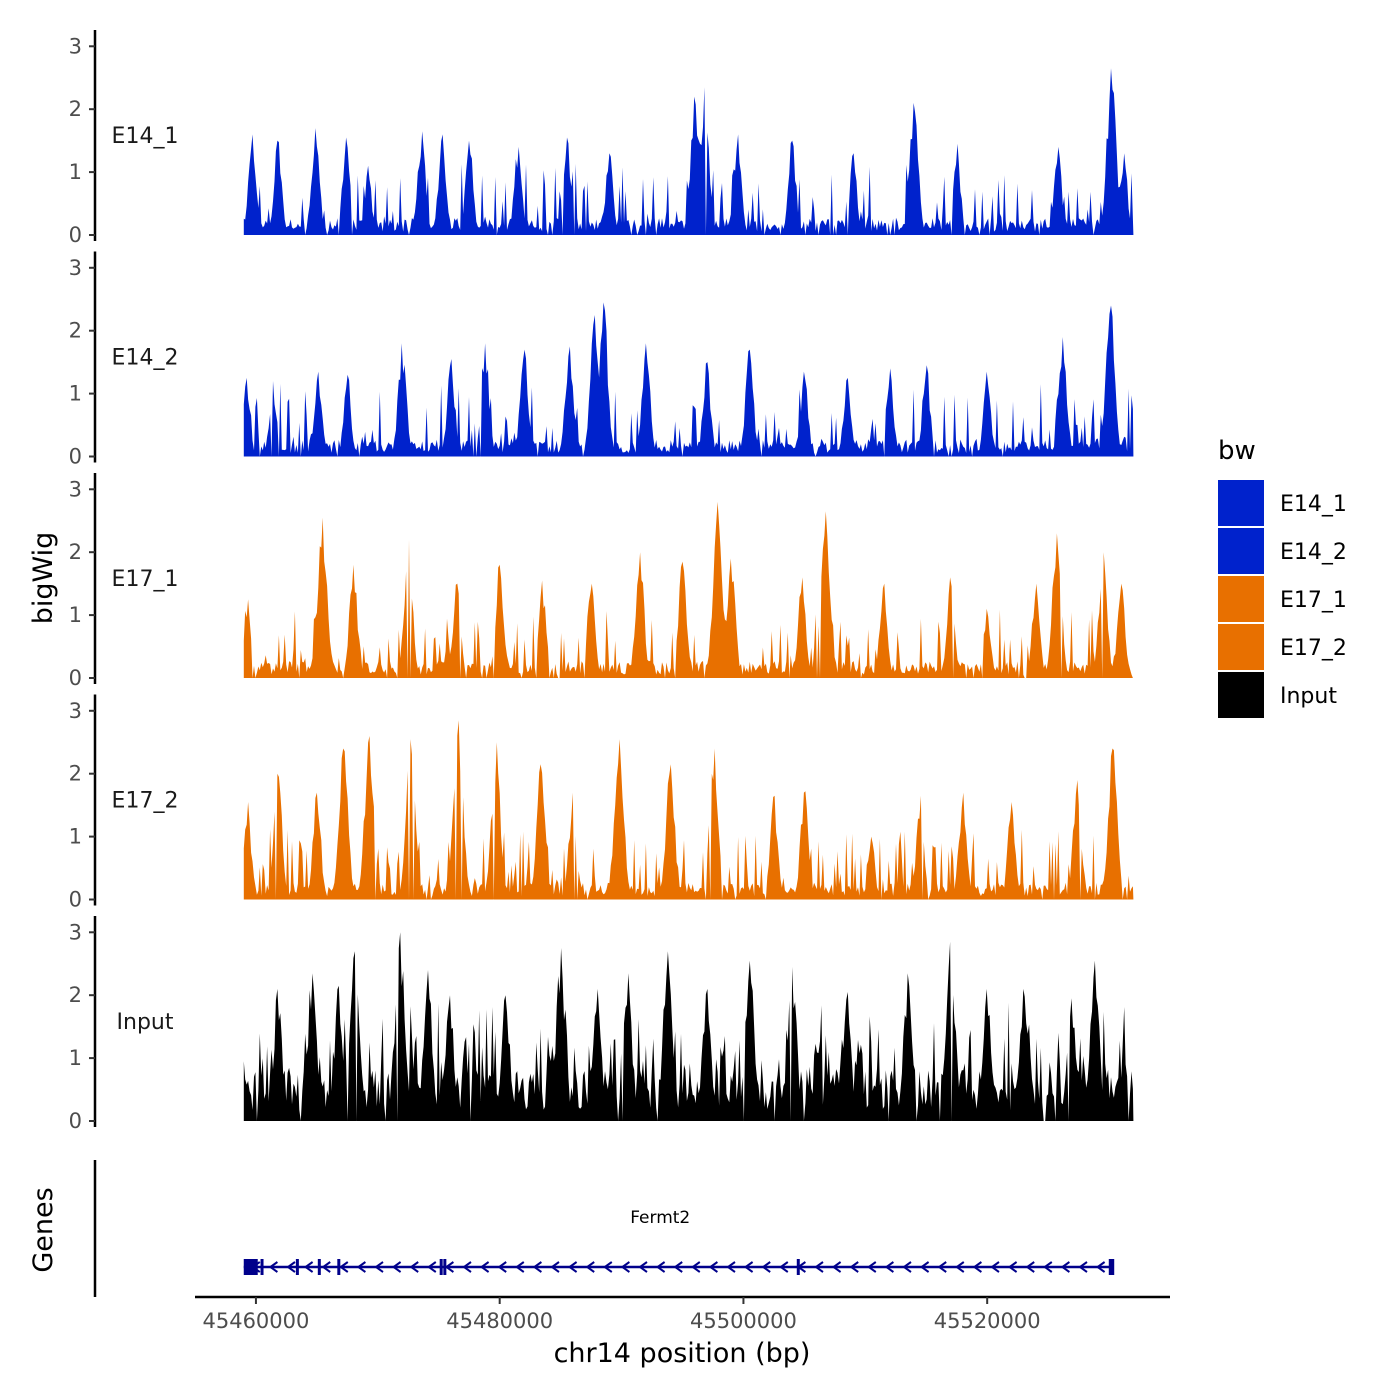 The width and height of the screenshot is (1400, 1400). I want to click on legend-label: E14_1, so click(1313, 504).